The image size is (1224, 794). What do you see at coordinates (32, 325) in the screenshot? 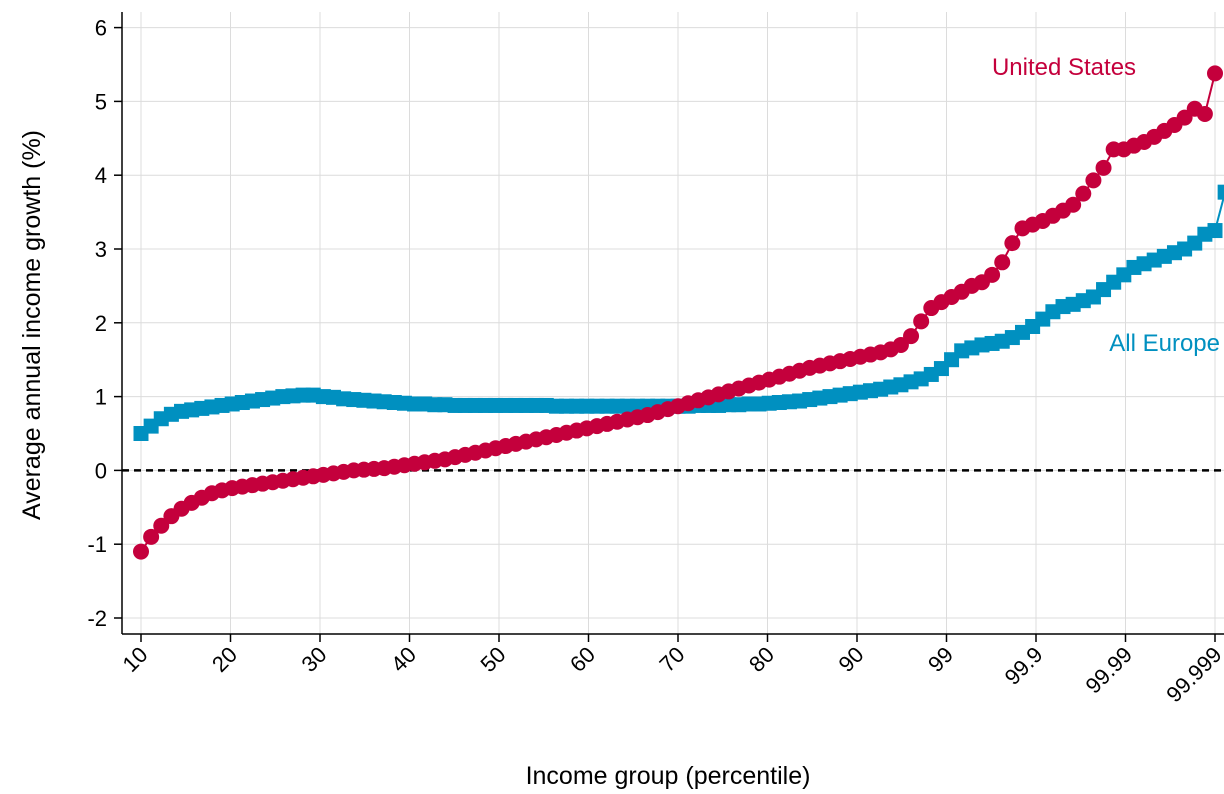
I see `y-axis-title: Average annual income growth (%)` at bounding box center [32, 325].